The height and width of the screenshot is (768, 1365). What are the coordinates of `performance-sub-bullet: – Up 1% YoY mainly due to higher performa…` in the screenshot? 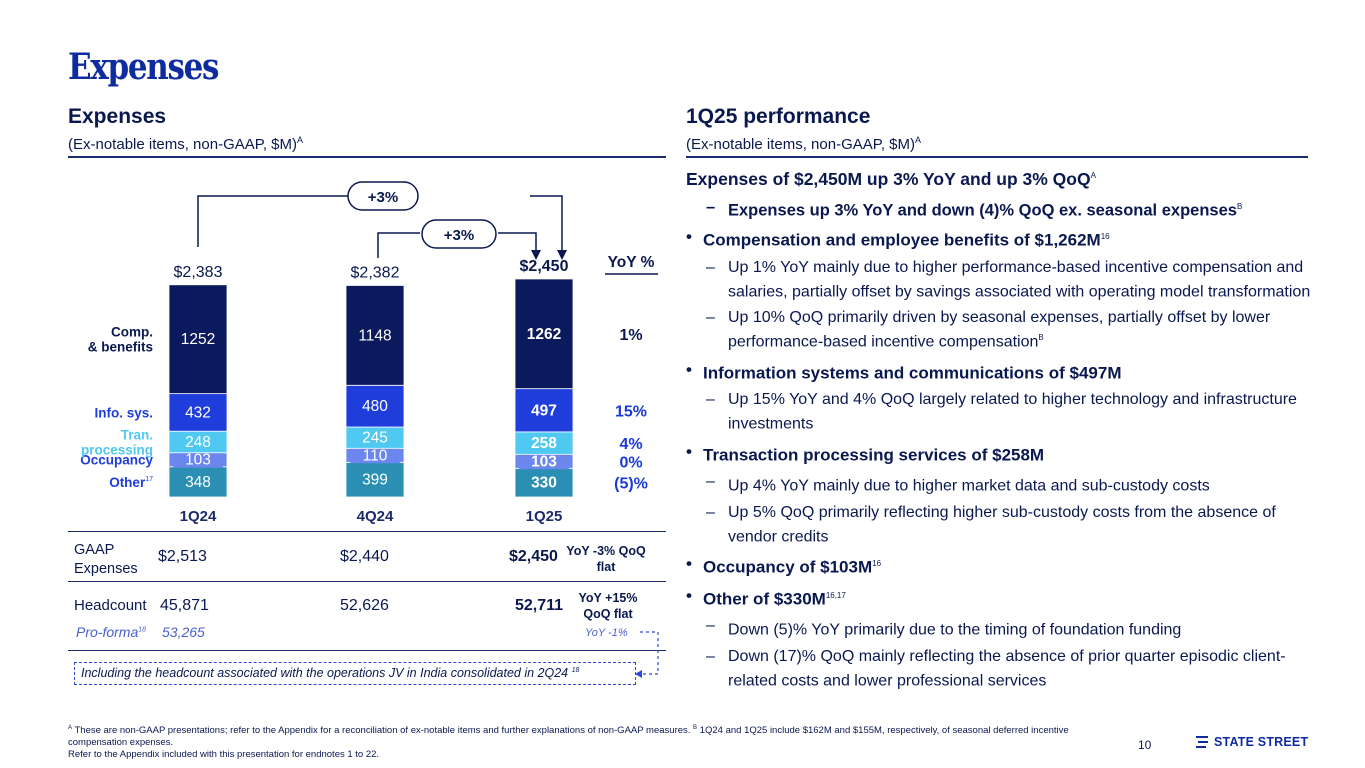 It's located at (1008, 279).